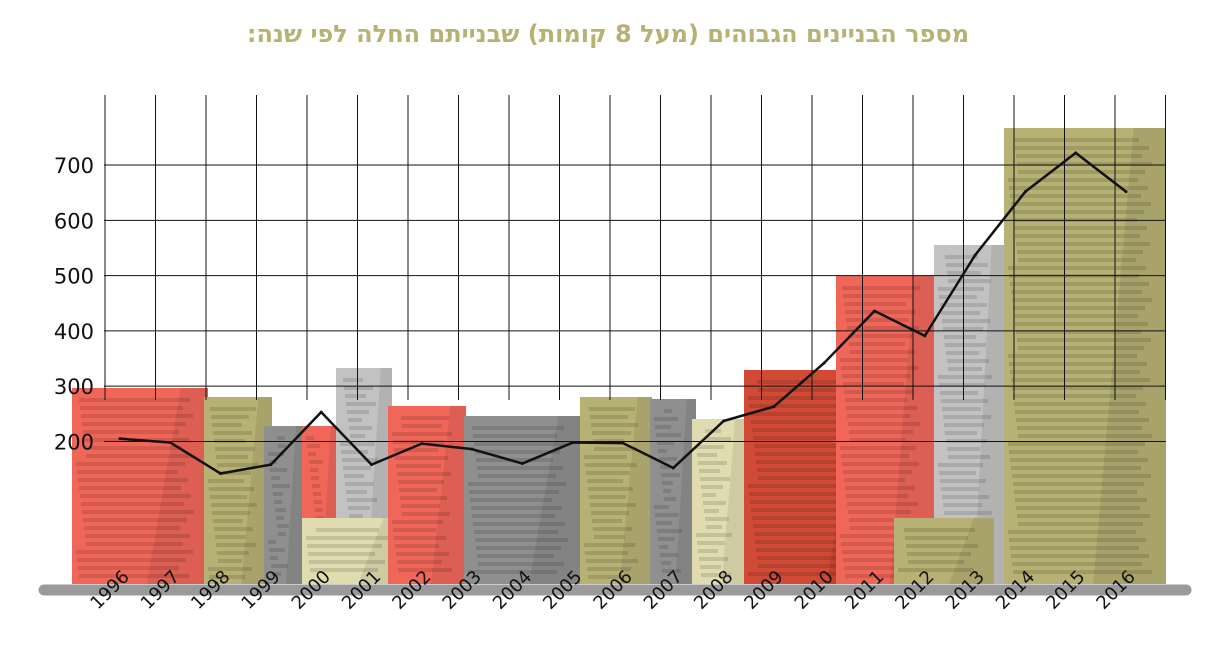  I want to click on y-tick-label: 400, so click(74, 332).